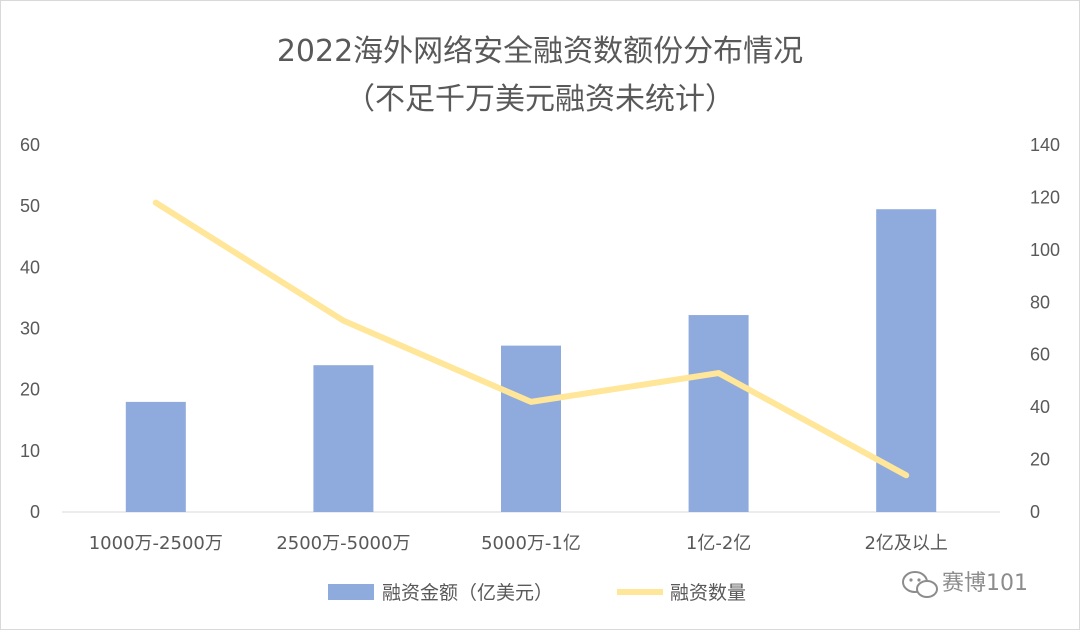 Image resolution: width=1080 pixels, height=630 pixels. Describe the element at coordinates (985, 583) in the screenshot. I see `watermark-text: 赛博101` at that location.